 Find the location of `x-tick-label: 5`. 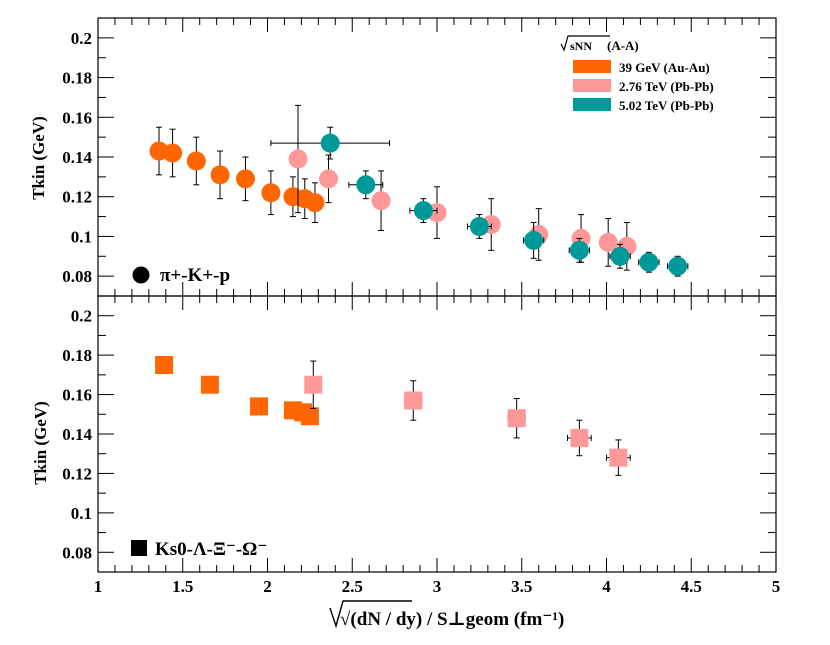

x-tick-label: 5 is located at coordinates (776, 586).